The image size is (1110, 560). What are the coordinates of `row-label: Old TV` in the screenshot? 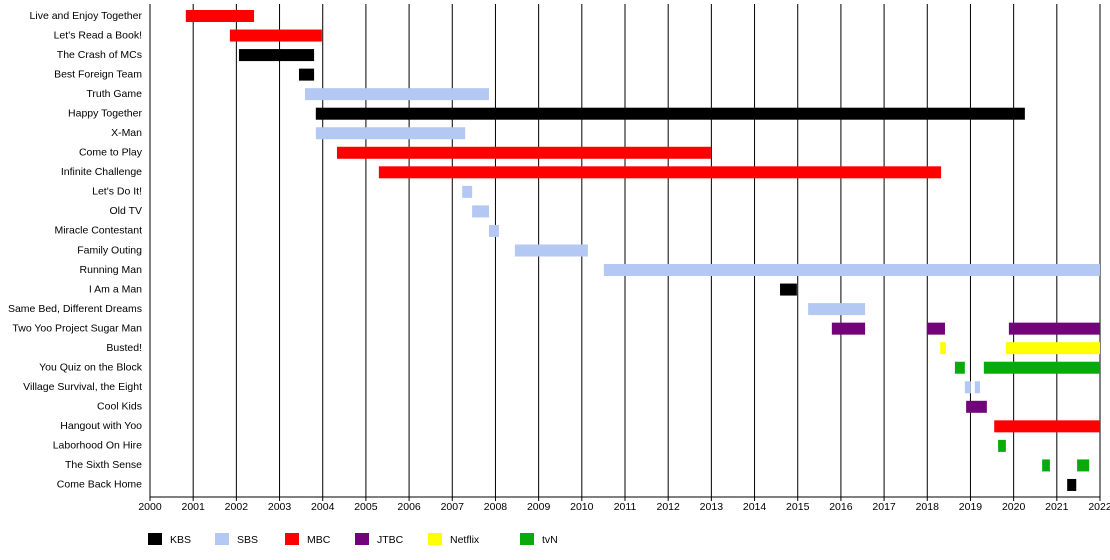 It's located at (126, 211).